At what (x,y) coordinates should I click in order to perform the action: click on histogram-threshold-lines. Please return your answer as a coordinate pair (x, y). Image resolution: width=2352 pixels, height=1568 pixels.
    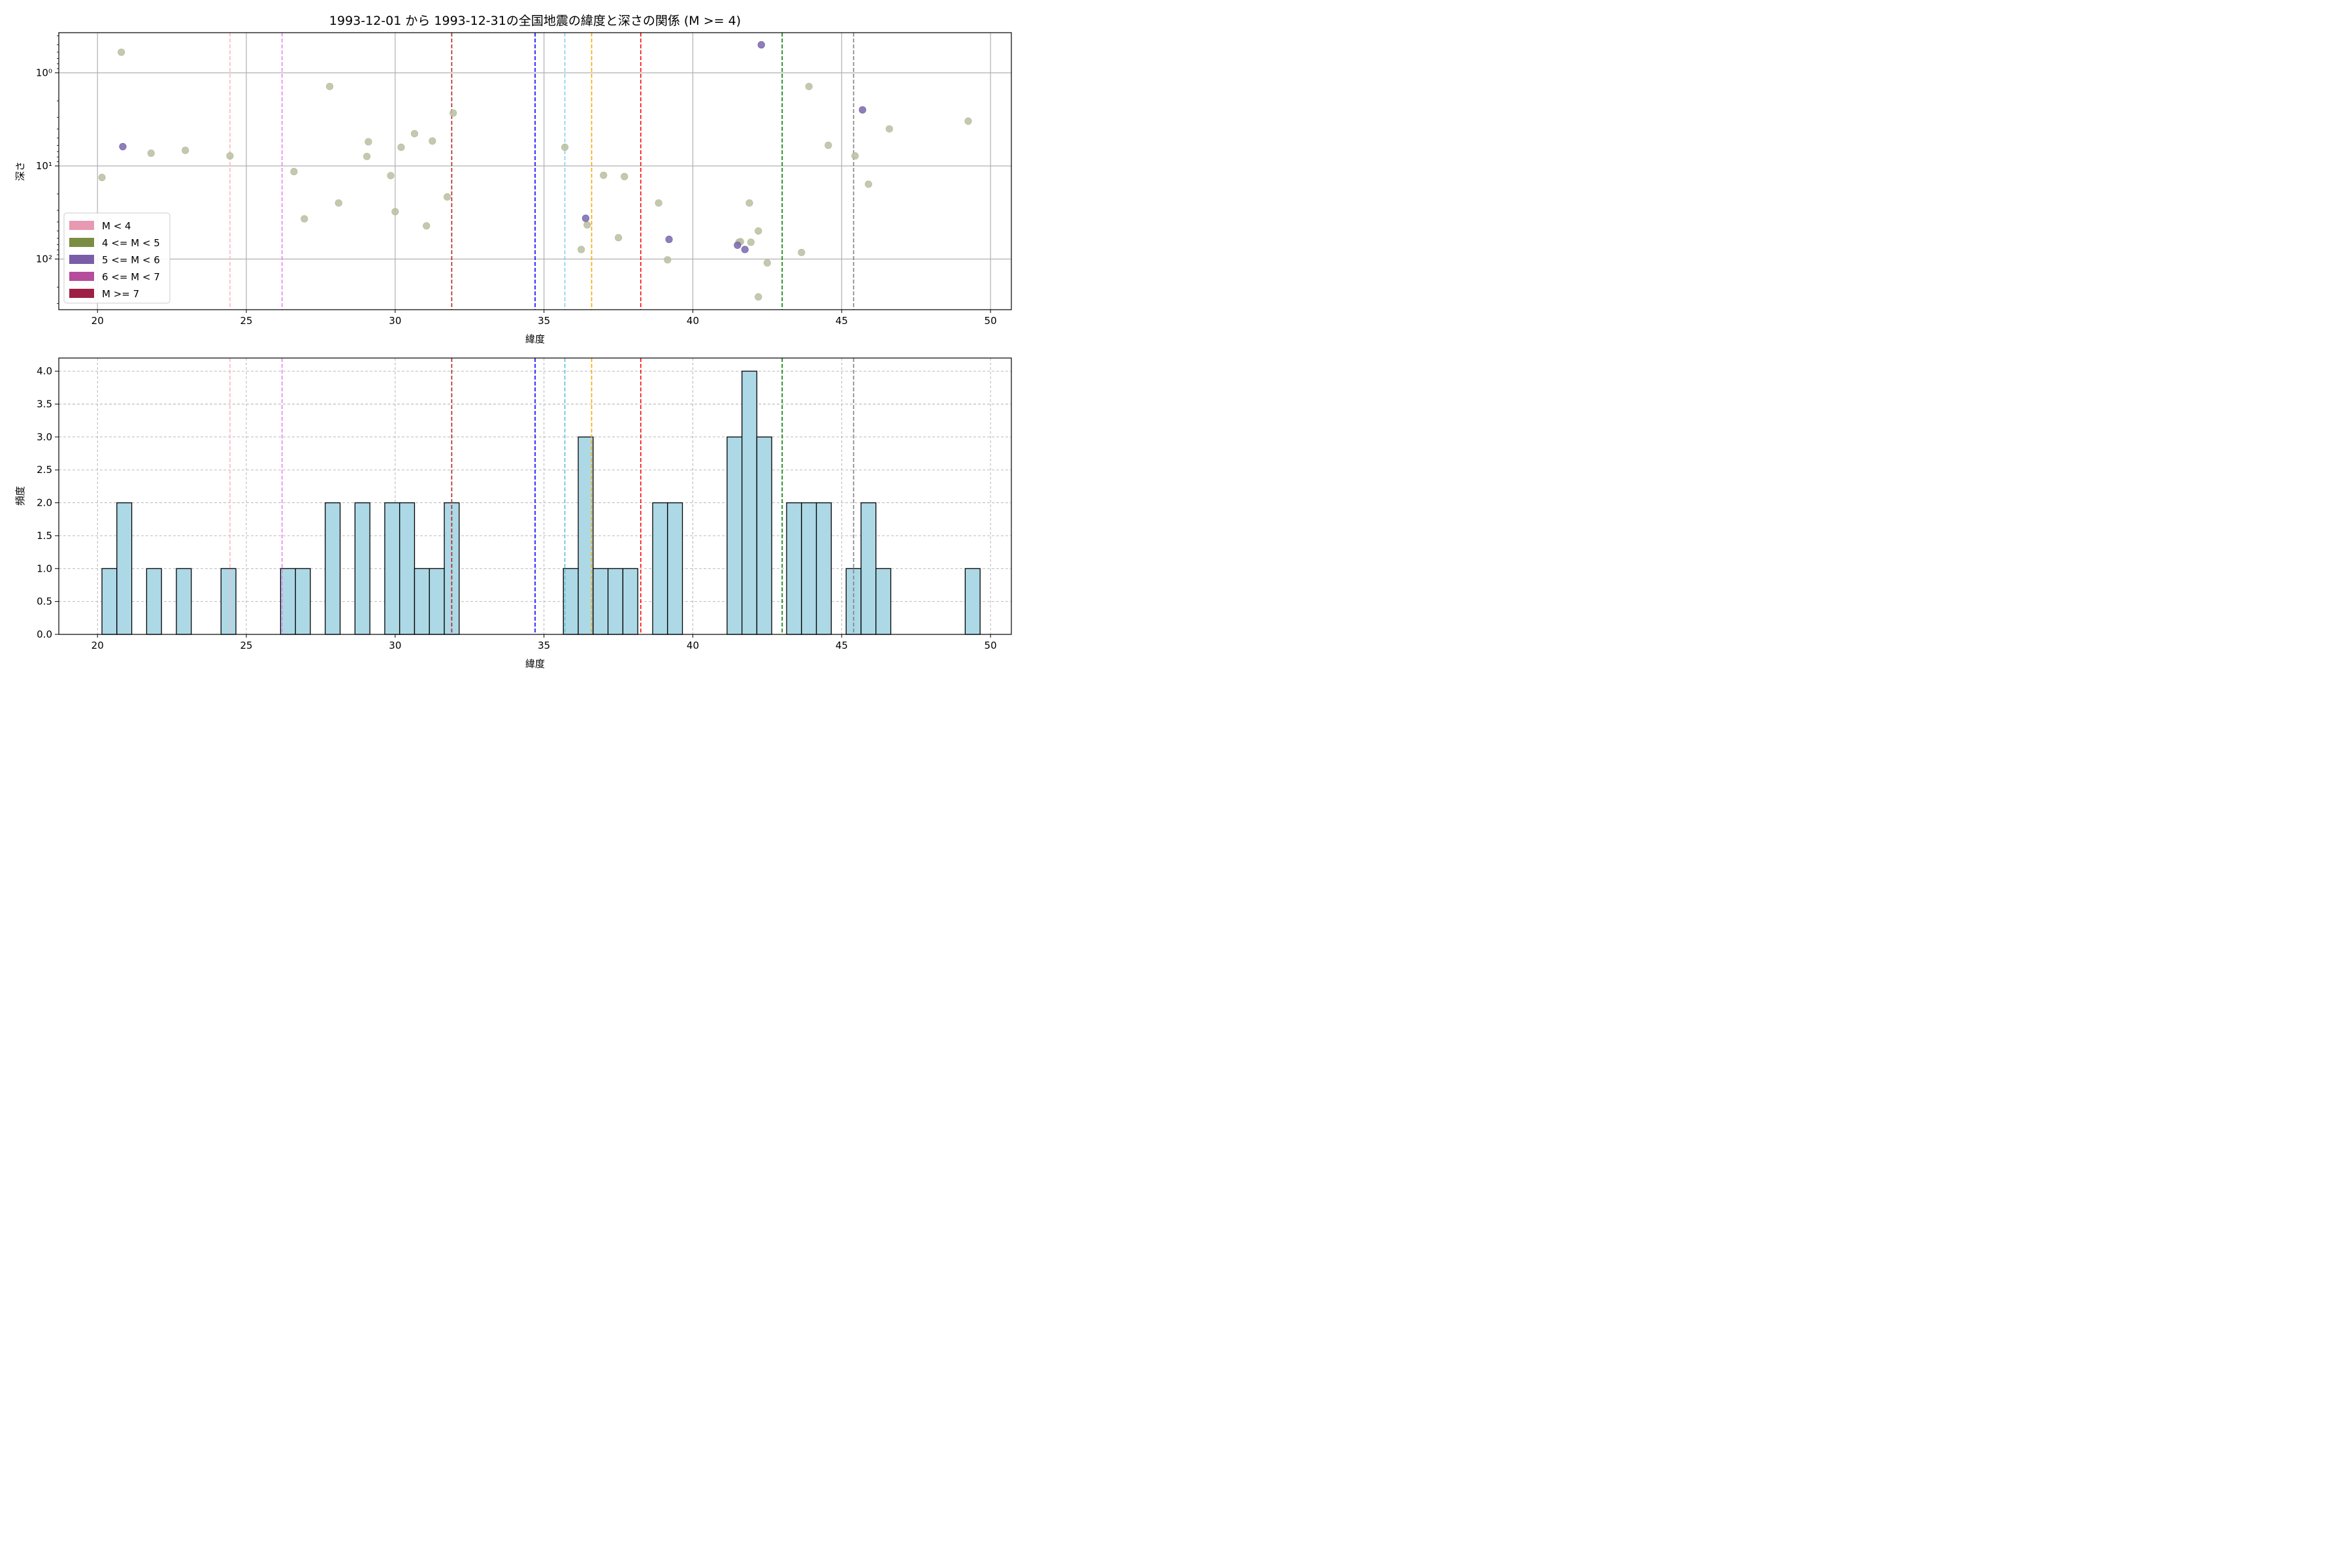
    Looking at the image, I should click on (542, 496).